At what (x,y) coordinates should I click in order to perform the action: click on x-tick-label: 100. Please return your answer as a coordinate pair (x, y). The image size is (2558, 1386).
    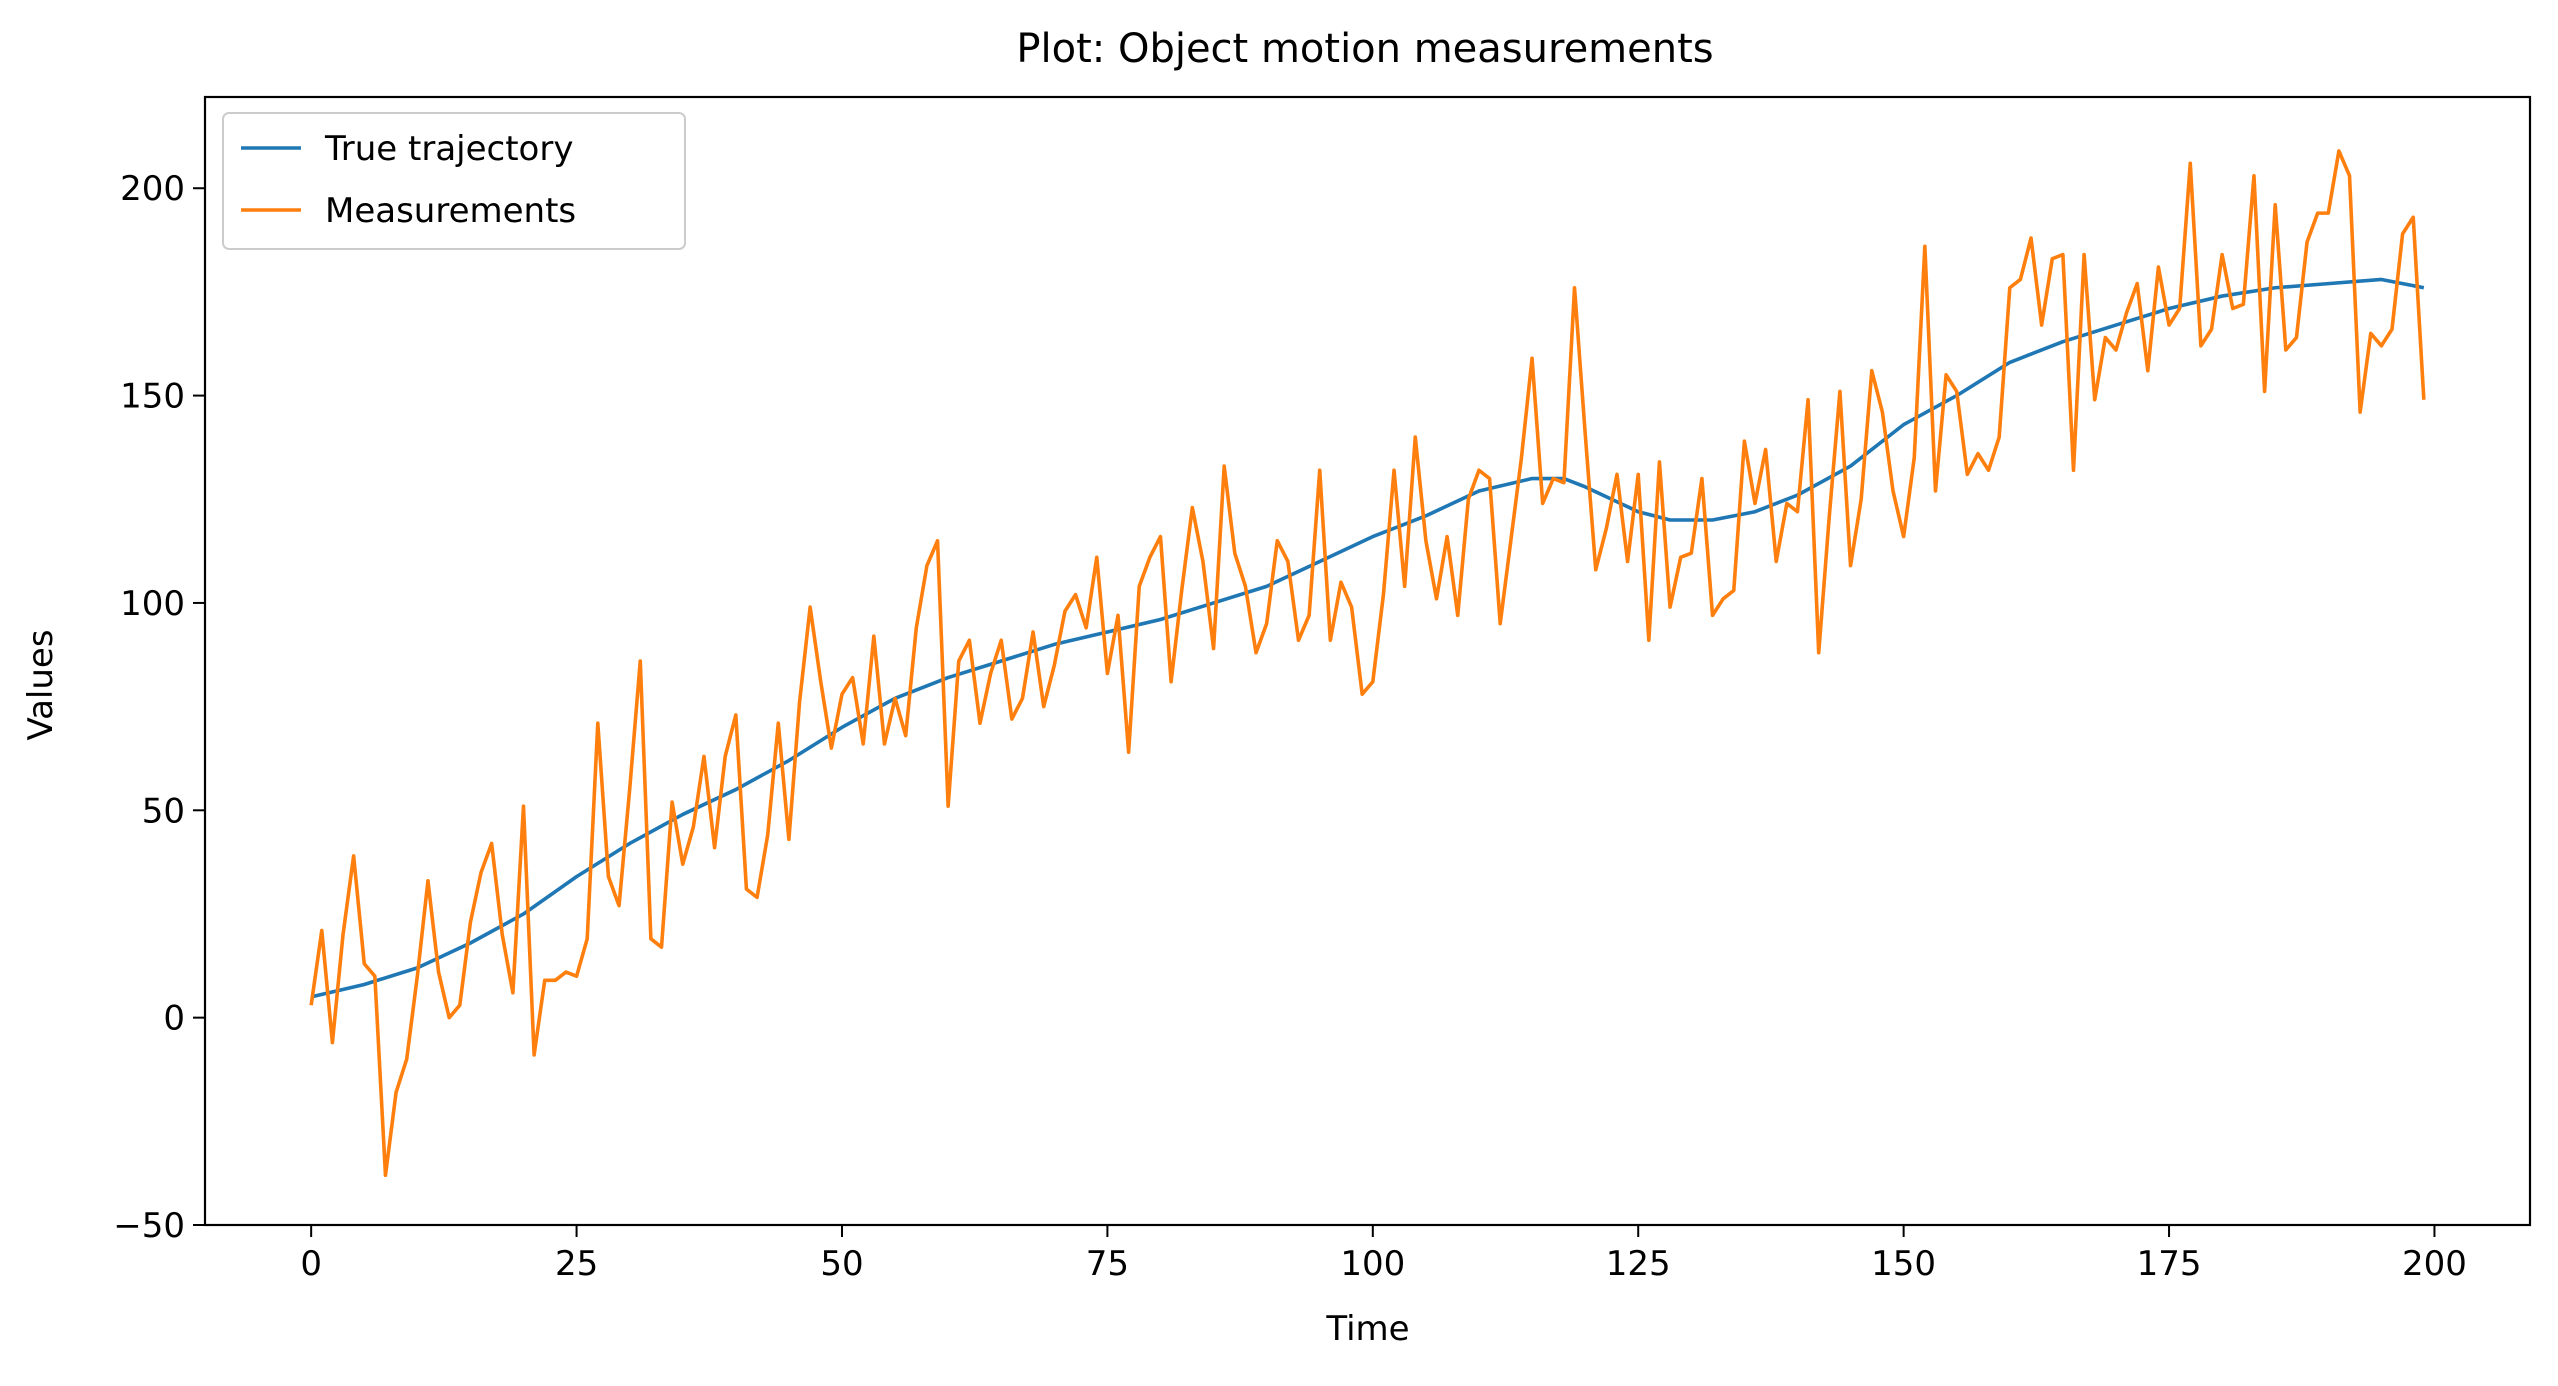
    Looking at the image, I should click on (1372, 1264).